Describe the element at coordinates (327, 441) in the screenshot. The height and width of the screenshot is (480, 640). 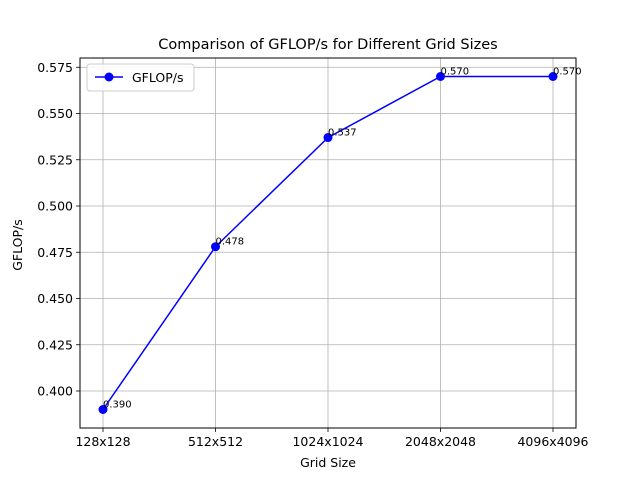
I see `x-tick-label: 1024x1024` at that location.